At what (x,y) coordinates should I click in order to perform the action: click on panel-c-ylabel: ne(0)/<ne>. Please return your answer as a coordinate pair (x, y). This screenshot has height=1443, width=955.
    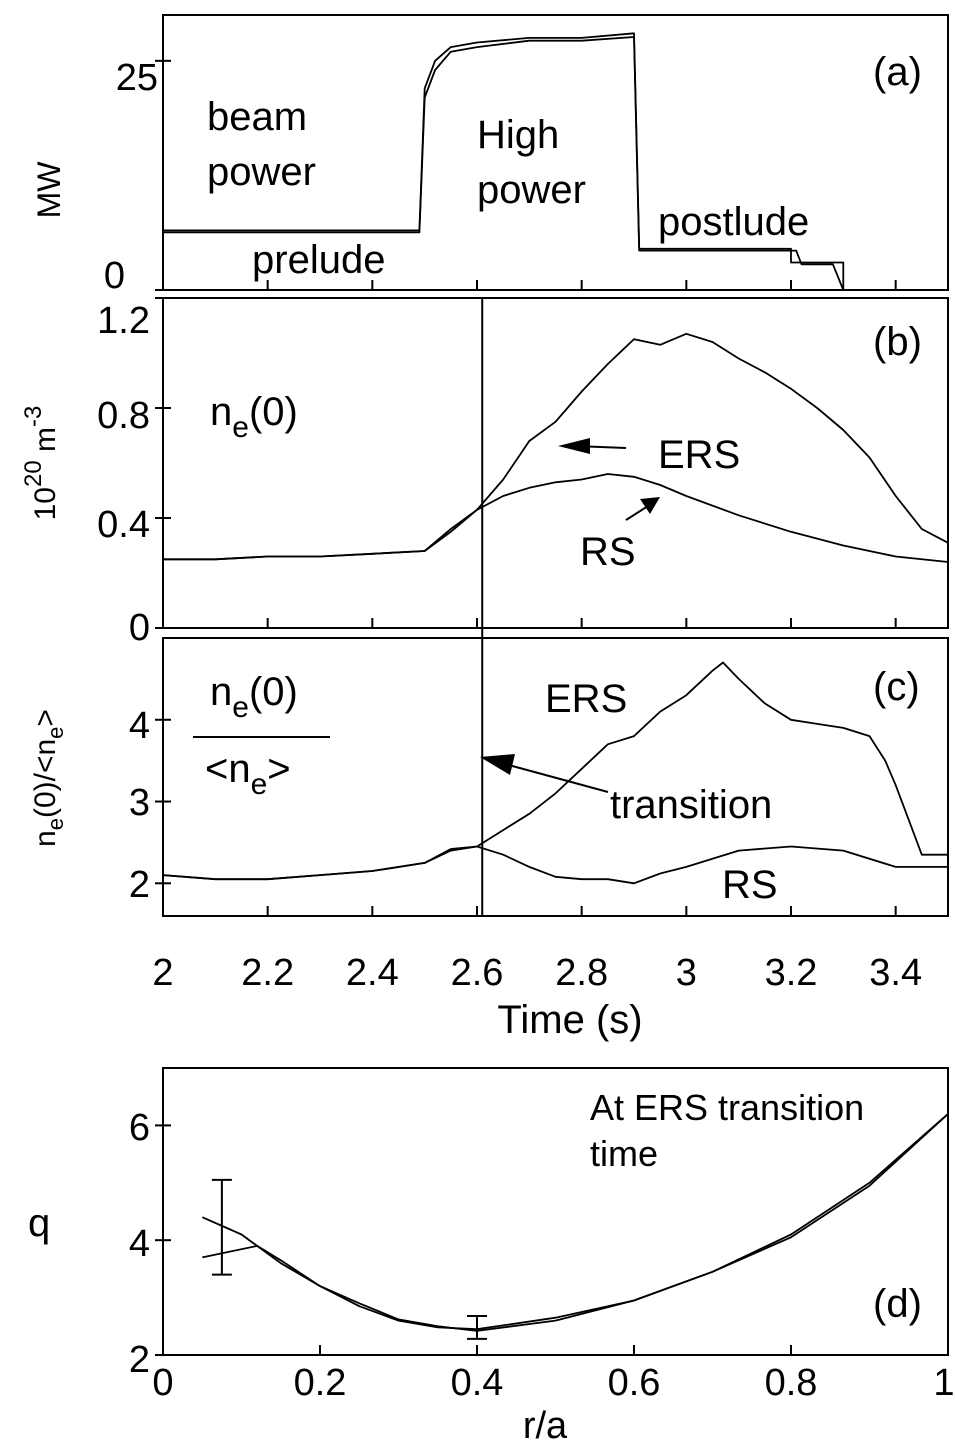
    Looking at the image, I should click on (48, 778).